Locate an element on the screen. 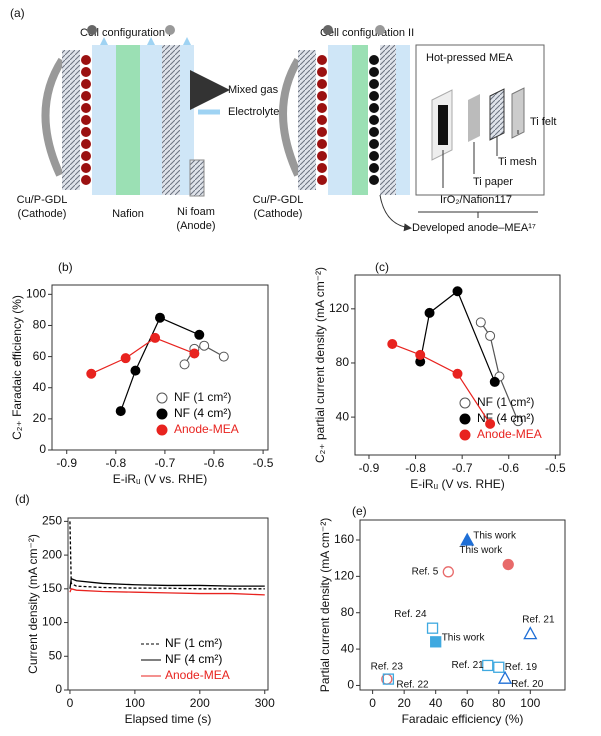  anode-catalyst is located at coordinates (374, 120).